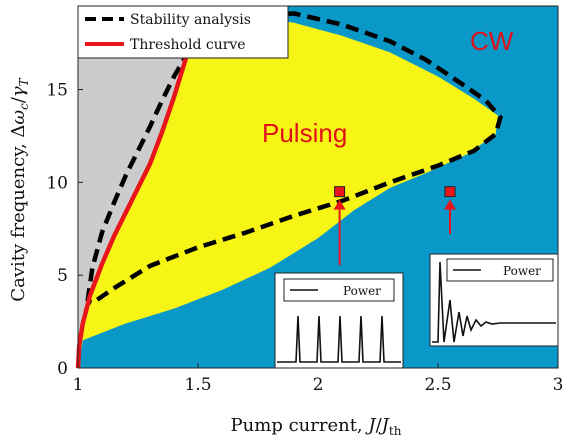 The width and height of the screenshot is (566, 441). Describe the element at coordinates (188, 45) in the screenshot. I see `legend-label-threshold: Threshold curve` at that location.